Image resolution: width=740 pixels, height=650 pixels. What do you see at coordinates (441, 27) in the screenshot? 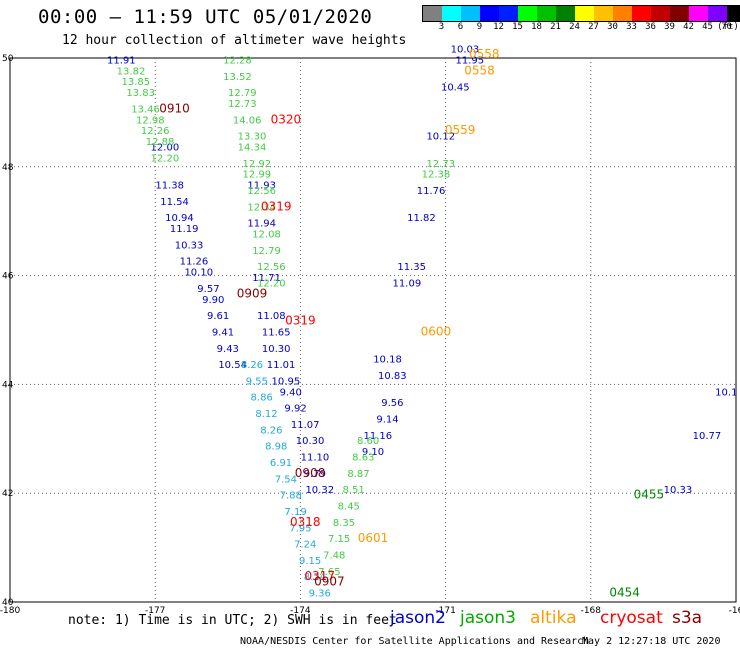
I see `colorbar-label: 3` at bounding box center [441, 27].